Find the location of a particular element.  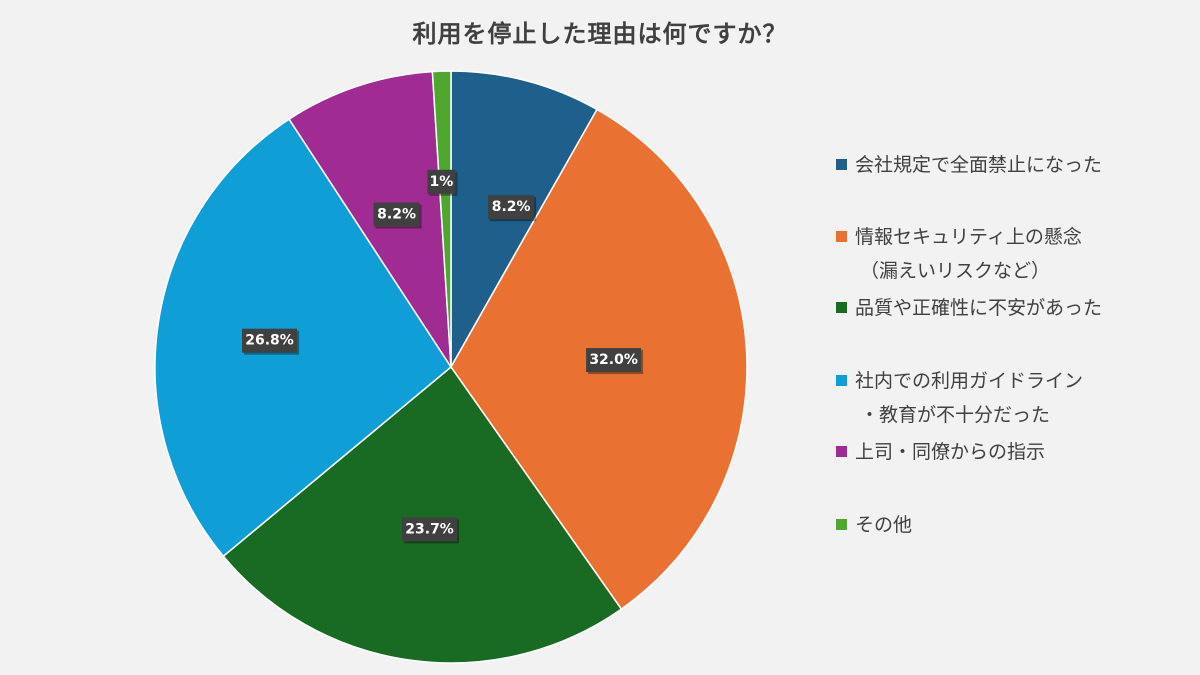

data-label-2: 32.0% is located at coordinates (615, 361).